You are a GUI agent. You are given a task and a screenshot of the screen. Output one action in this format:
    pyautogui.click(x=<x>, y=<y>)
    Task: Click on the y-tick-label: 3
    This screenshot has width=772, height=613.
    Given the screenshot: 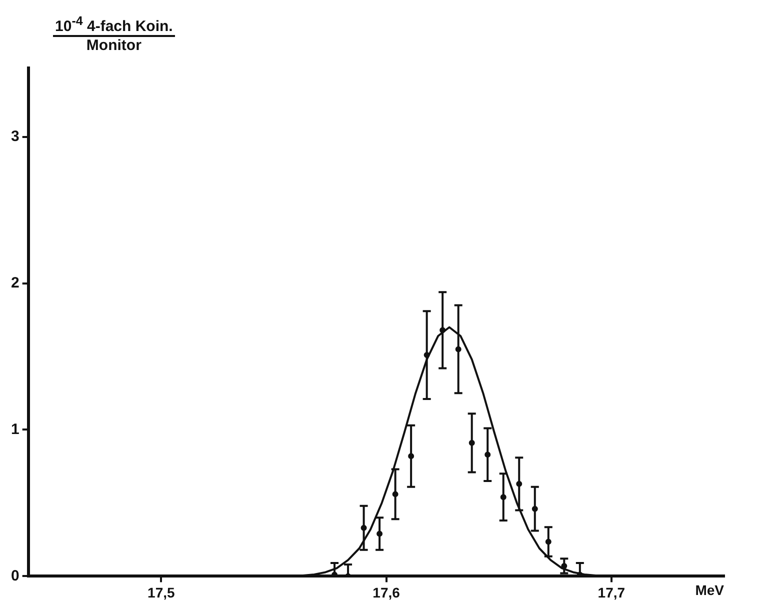 What is the action you would take?
    pyautogui.click(x=15, y=136)
    